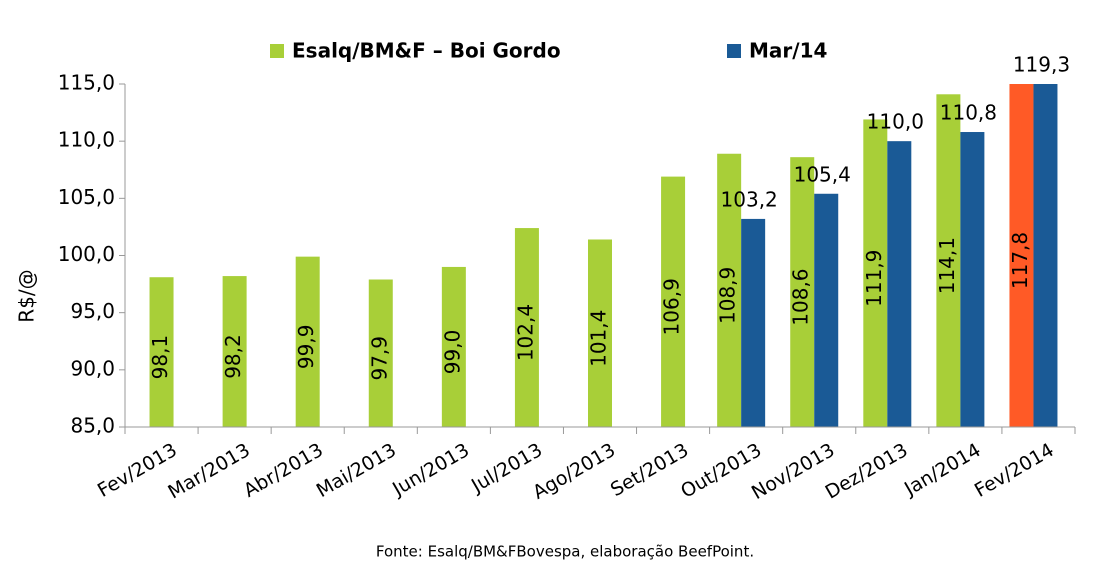 Image resolution: width=1104 pixels, height=574 pixels. Describe the element at coordinates (728, 295) in the screenshot. I see `data-label: 108,9` at that location.